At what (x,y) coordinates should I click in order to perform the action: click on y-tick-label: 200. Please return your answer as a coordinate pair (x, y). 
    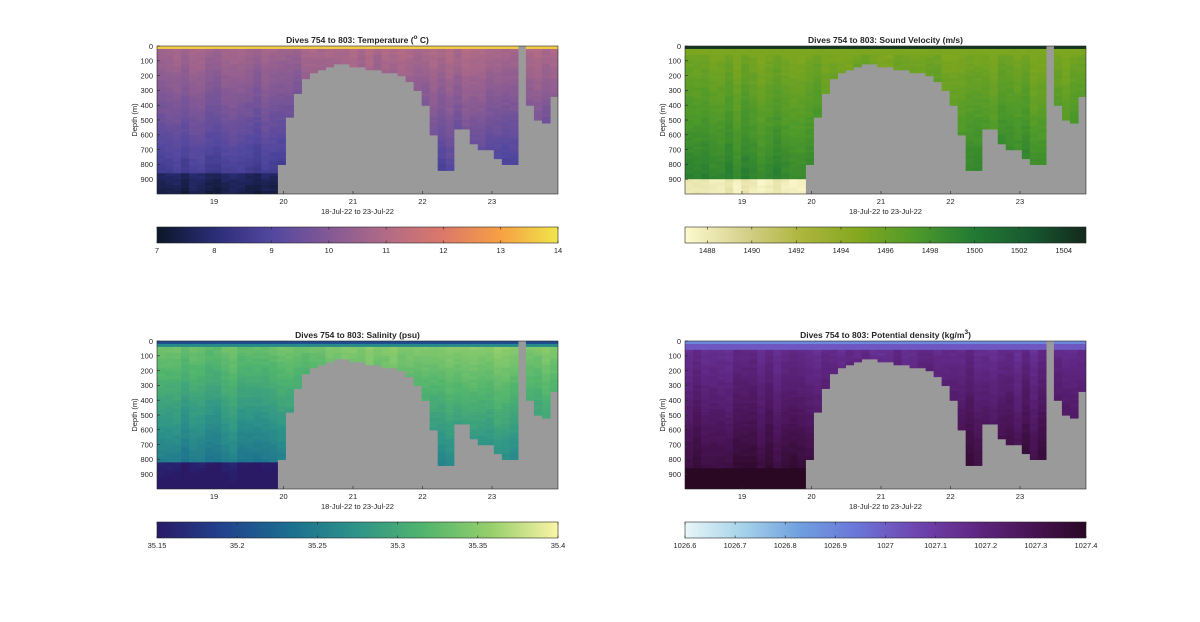
    Looking at the image, I should click on (146, 75).